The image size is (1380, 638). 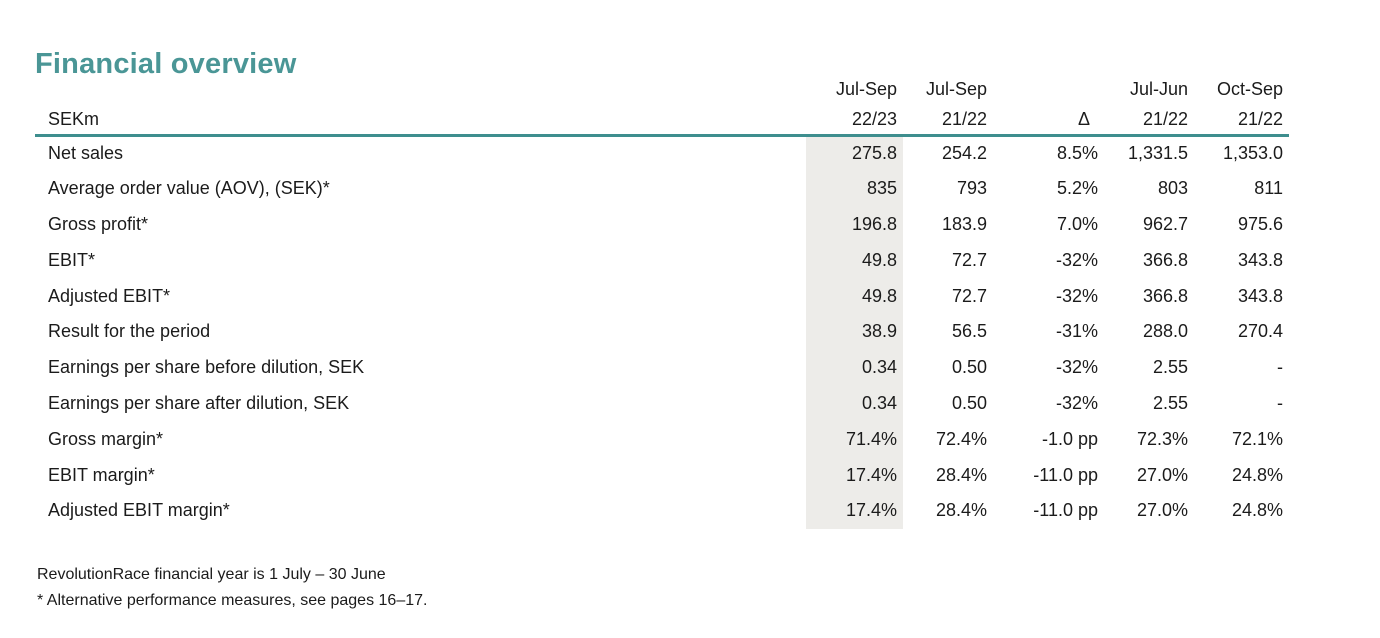 What do you see at coordinates (189, 188) in the screenshot?
I see `row-label: Average order value (AOV), (SEK)*` at bounding box center [189, 188].